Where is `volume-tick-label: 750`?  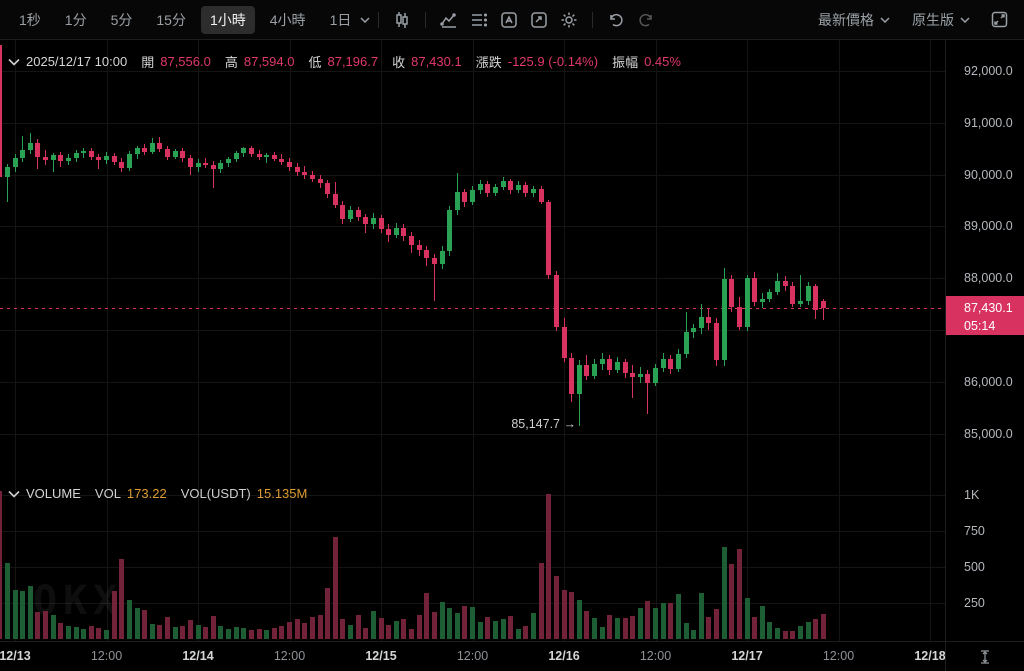
volume-tick-label: 750 is located at coordinates (974, 531).